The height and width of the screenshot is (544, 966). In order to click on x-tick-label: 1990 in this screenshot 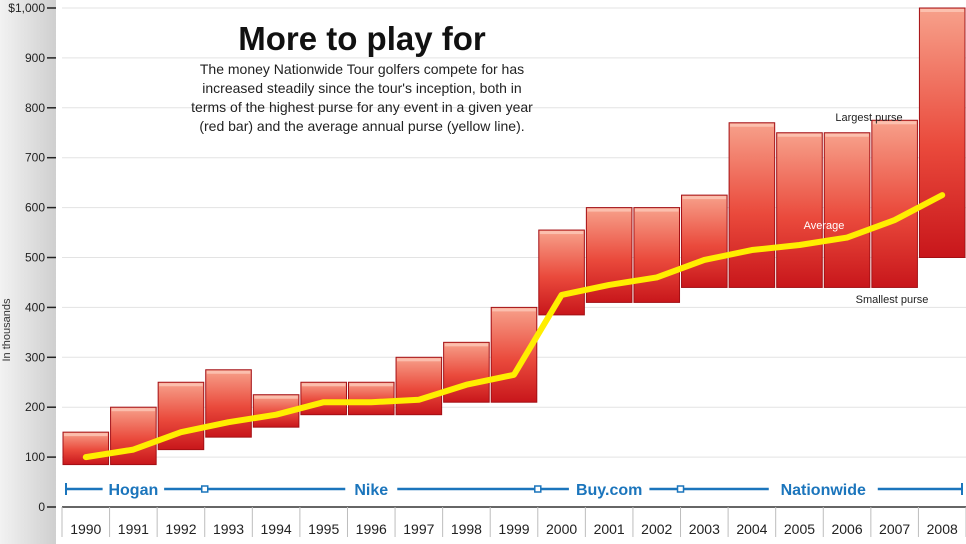, I will do `click(85, 529)`.